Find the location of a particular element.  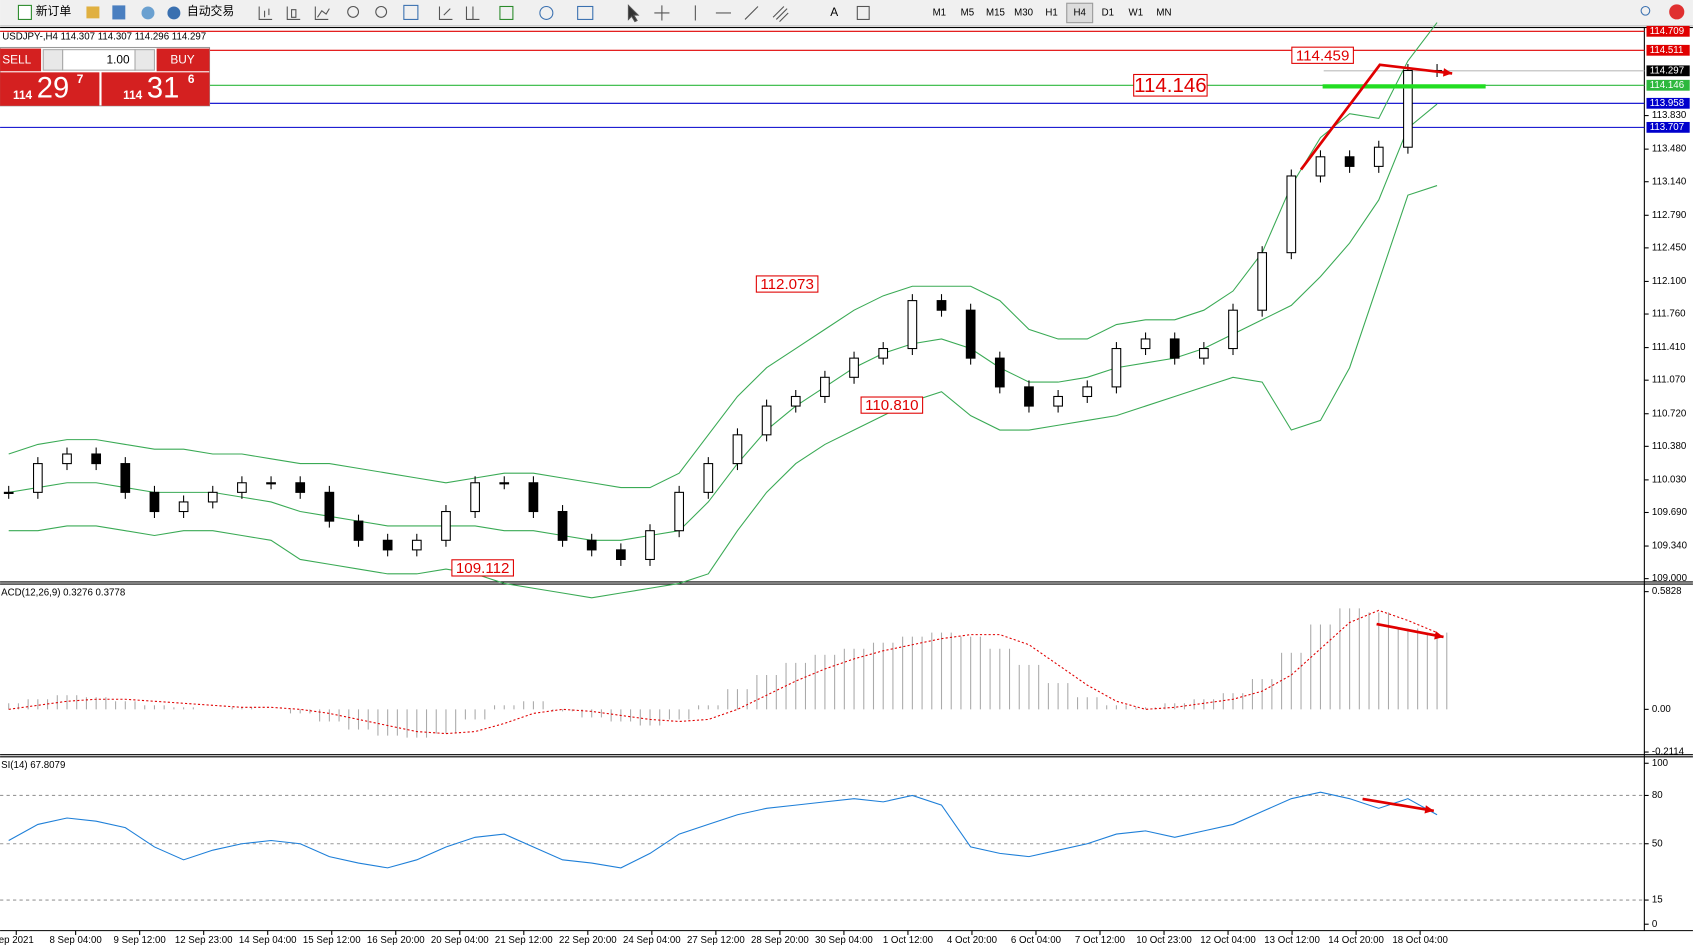

price-annotation: 109.112 is located at coordinates (483, 568).